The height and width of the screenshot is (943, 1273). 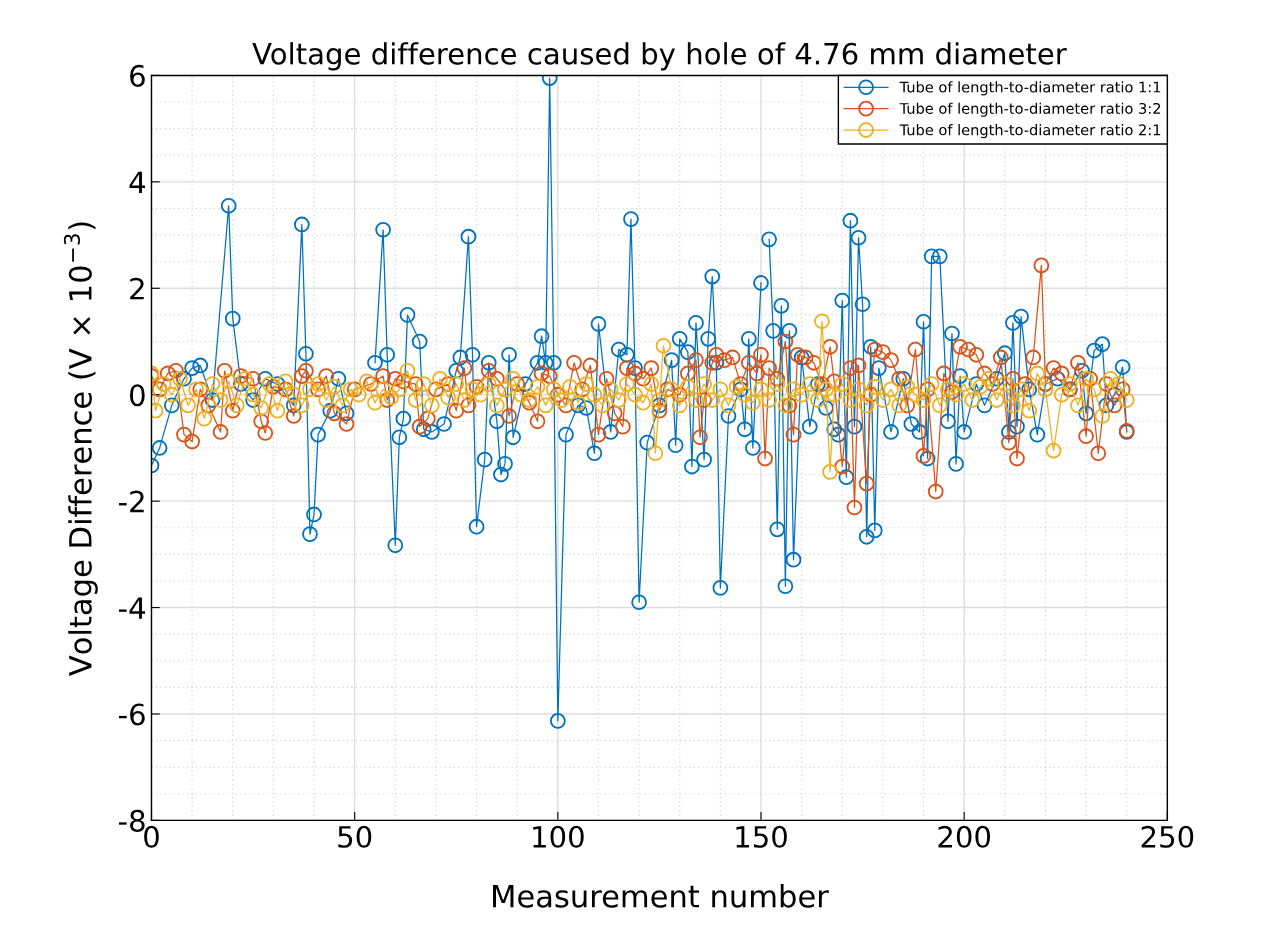 What do you see at coordinates (1030, 88) in the screenshot?
I see `legend-label: Tube of length-to-diameter ratio 1:1` at bounding box center [1030, 88].